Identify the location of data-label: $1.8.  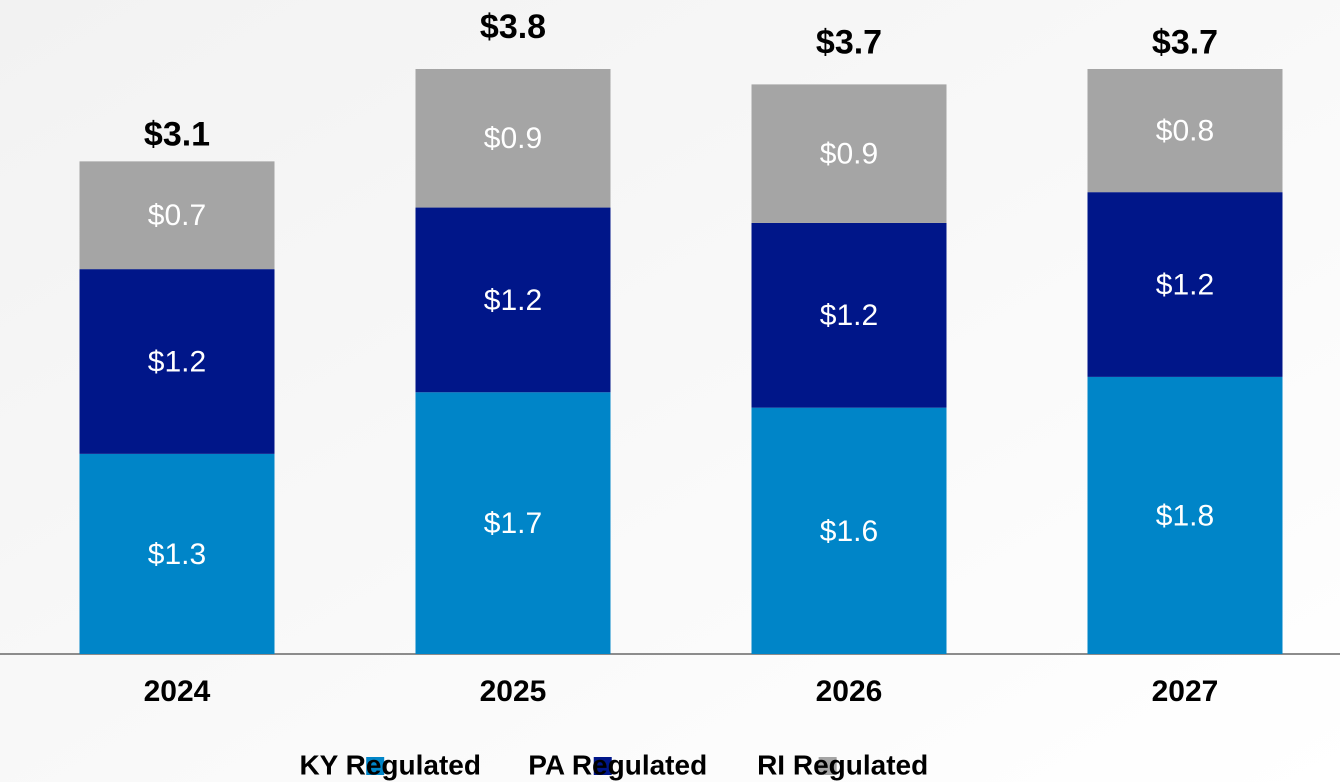
(1185, 515).